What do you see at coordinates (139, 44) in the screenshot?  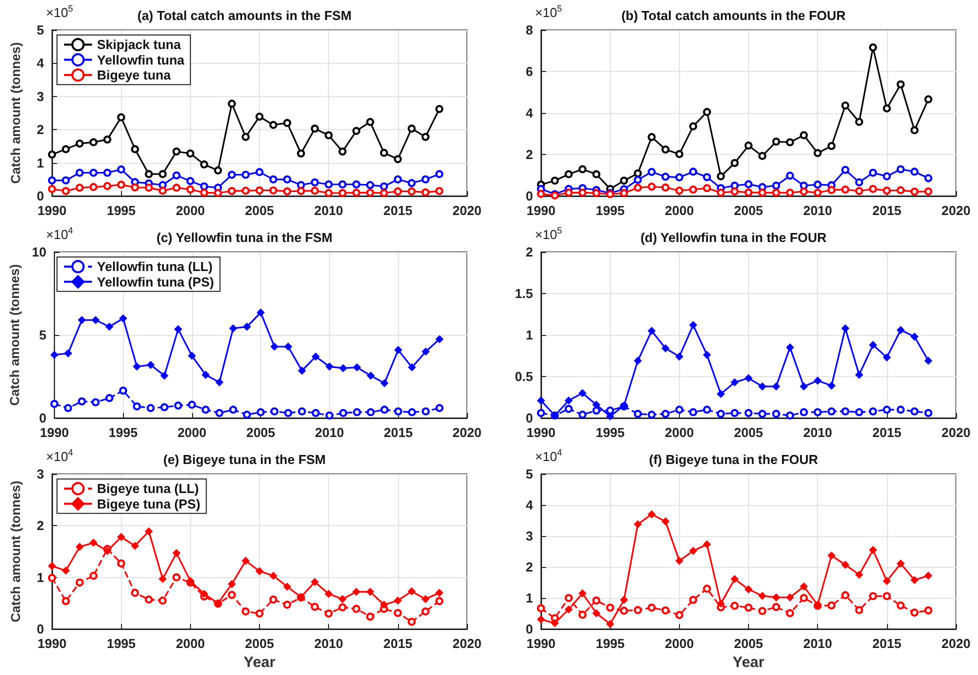 I see `legend-label: Skipjack tuna` at bounding box center [139, 44].